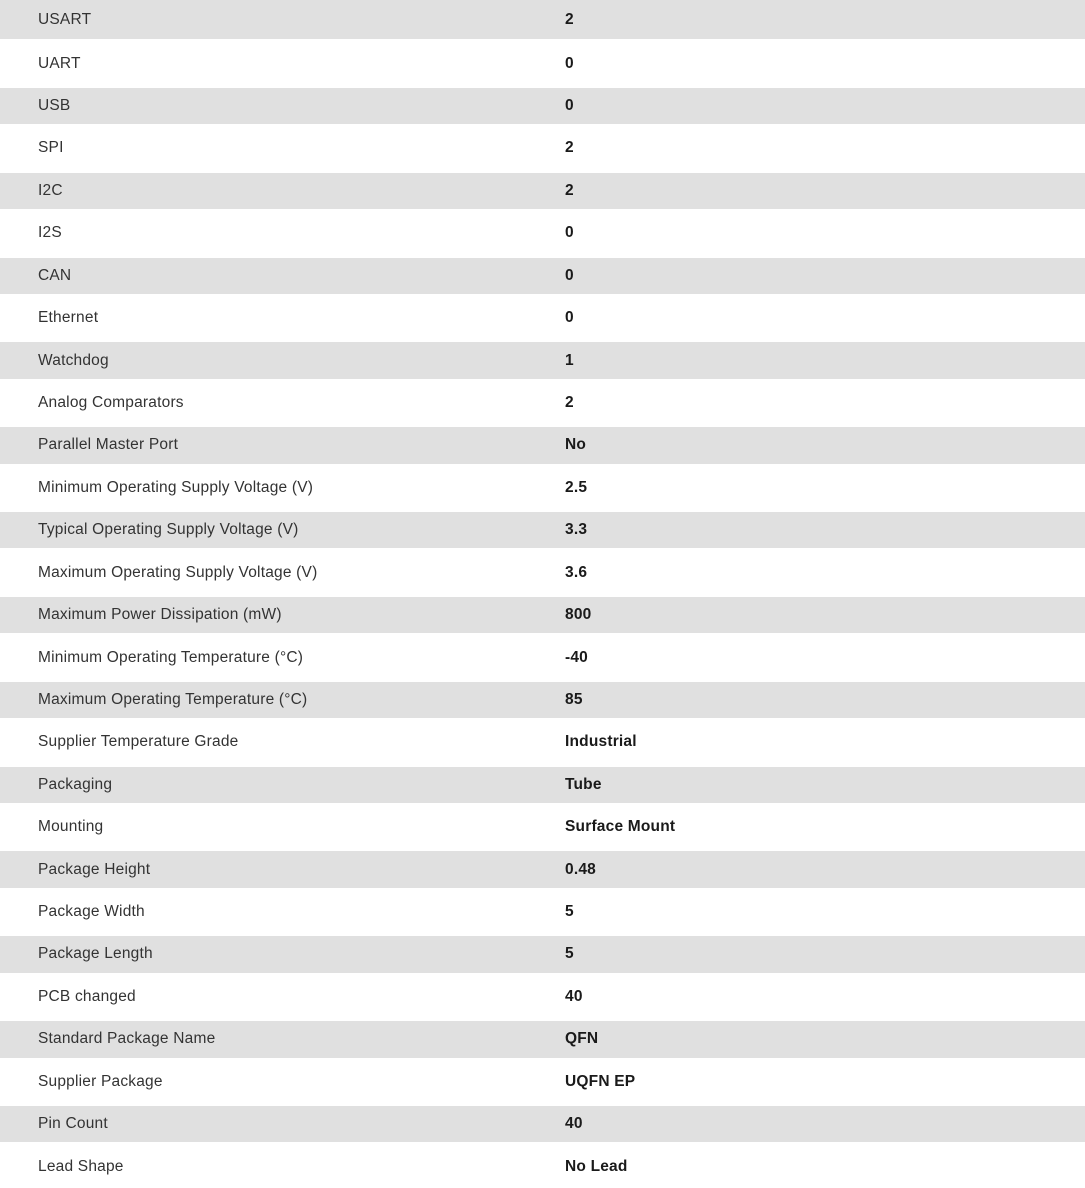 Image resolution: width=1085 pixels, height=1188 pixels. I want to click on spec-label: Analog Comparators, so click(111, 402).